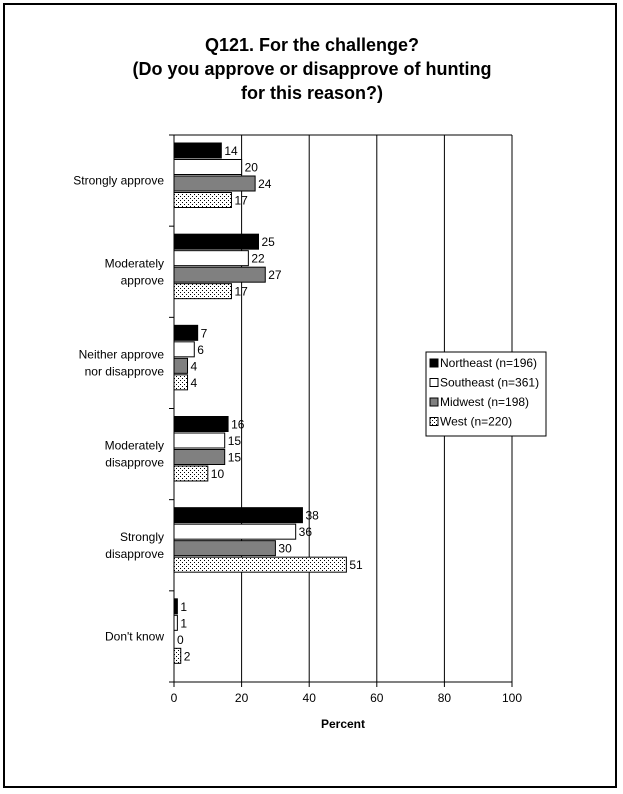 The width and height of the screenshot is (623, 794). I want to click on data-label: 6, so click(200, 350).